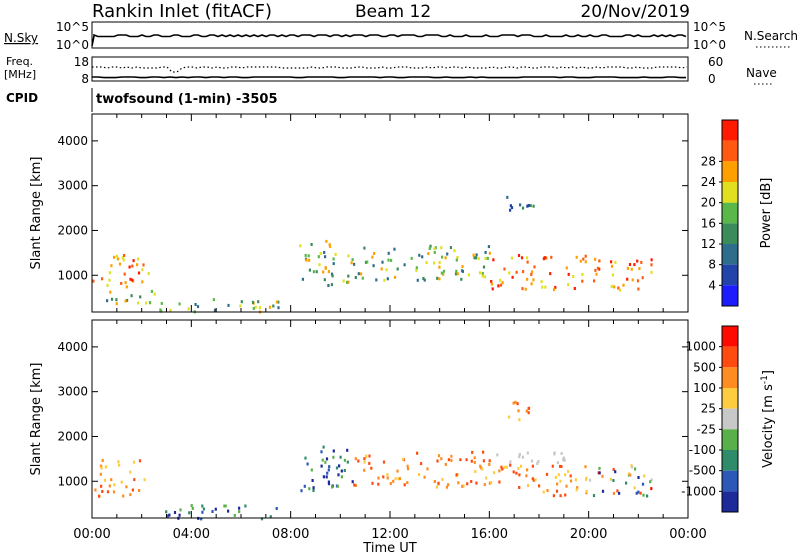  I want to click on x-tick-label: 16:00, so click(489, 534).